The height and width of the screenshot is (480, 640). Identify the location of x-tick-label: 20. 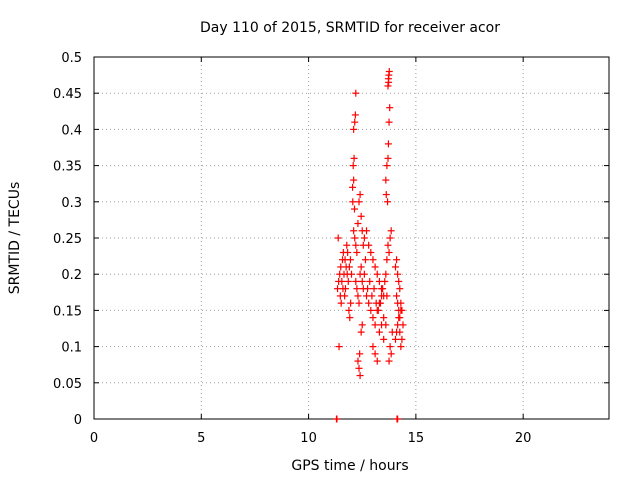
(523, 438).